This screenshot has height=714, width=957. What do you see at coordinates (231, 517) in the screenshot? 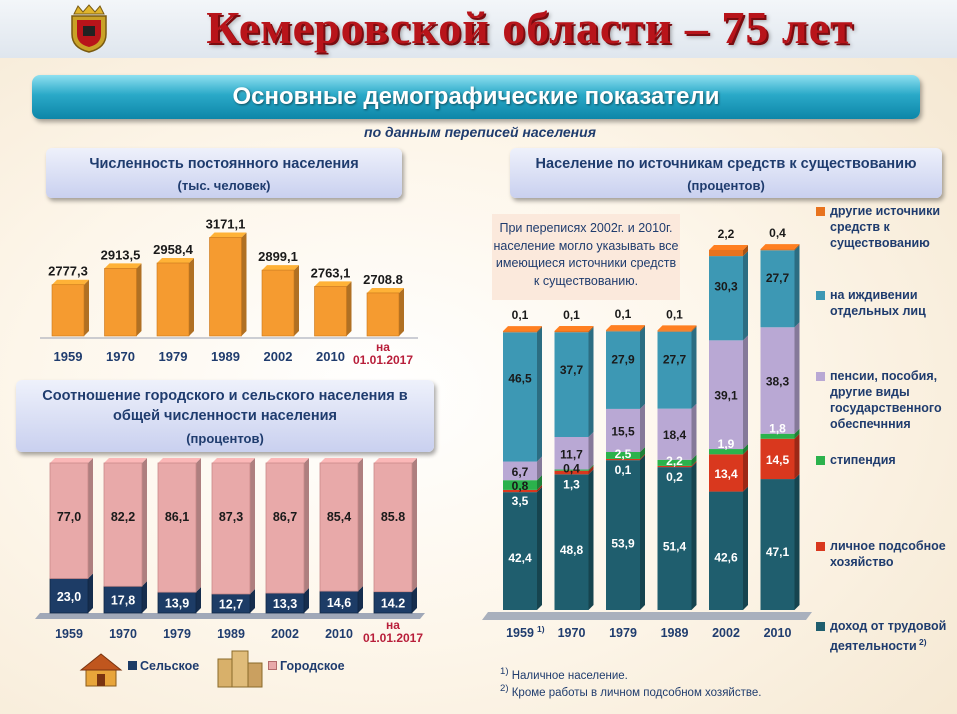
I see `urban-value-label: 87,3` at bounding box center [231, 517].